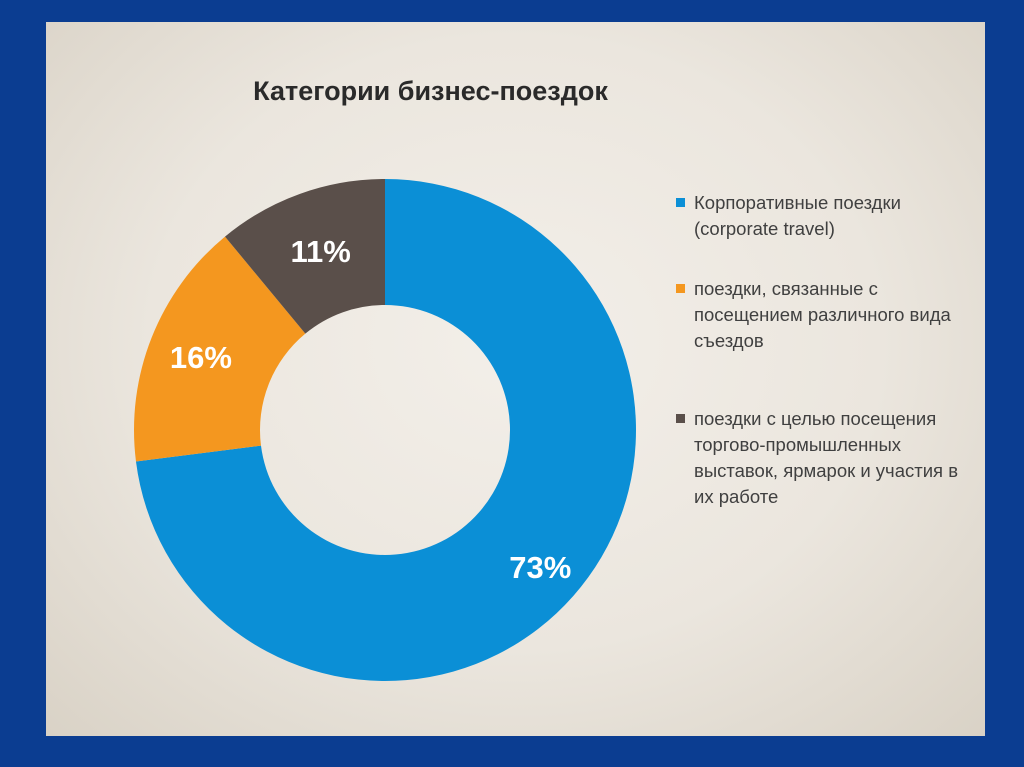  Describe the element at coordinates (680, 418) in the screenshot. I see `legend-swatch-exhibitions` at that location.